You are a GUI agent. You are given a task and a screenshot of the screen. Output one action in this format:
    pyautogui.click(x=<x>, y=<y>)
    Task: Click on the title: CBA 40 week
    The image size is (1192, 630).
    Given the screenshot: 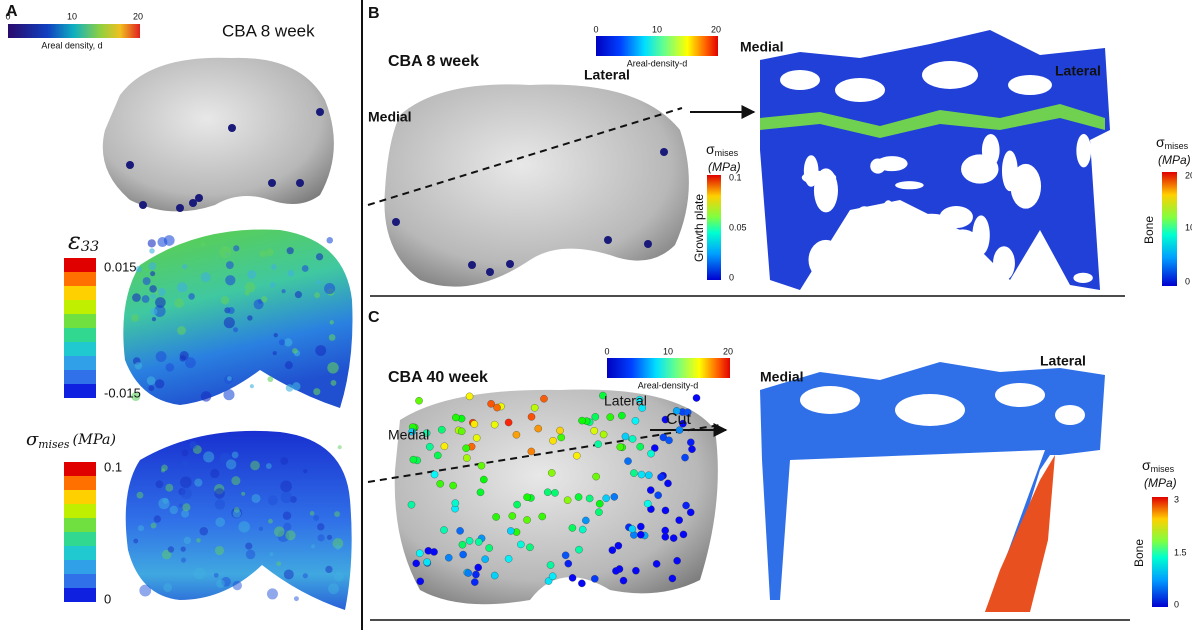 What is the action you would take?
    pyautogui.click(x=438, y=377)
    